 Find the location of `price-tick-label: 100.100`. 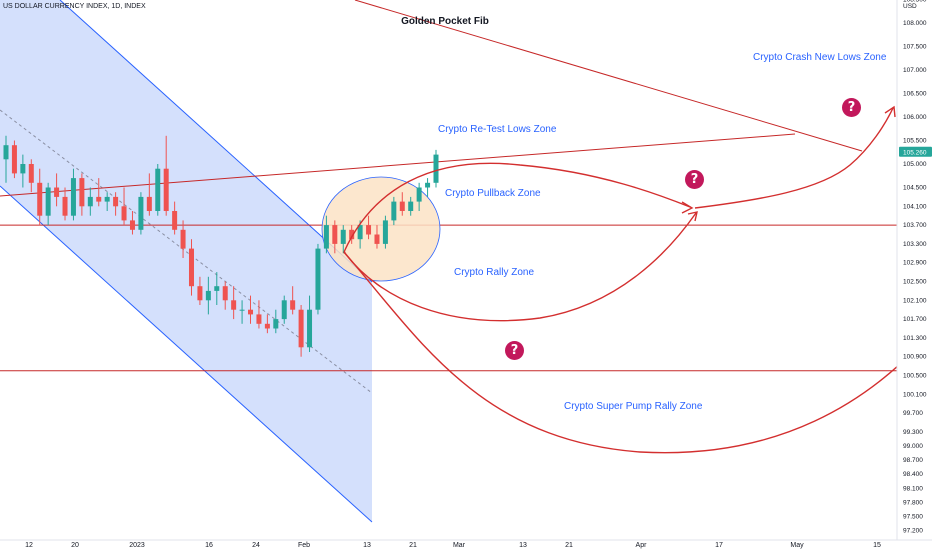

price-tick-label: 100.100 is located at coordinates (915, 394).